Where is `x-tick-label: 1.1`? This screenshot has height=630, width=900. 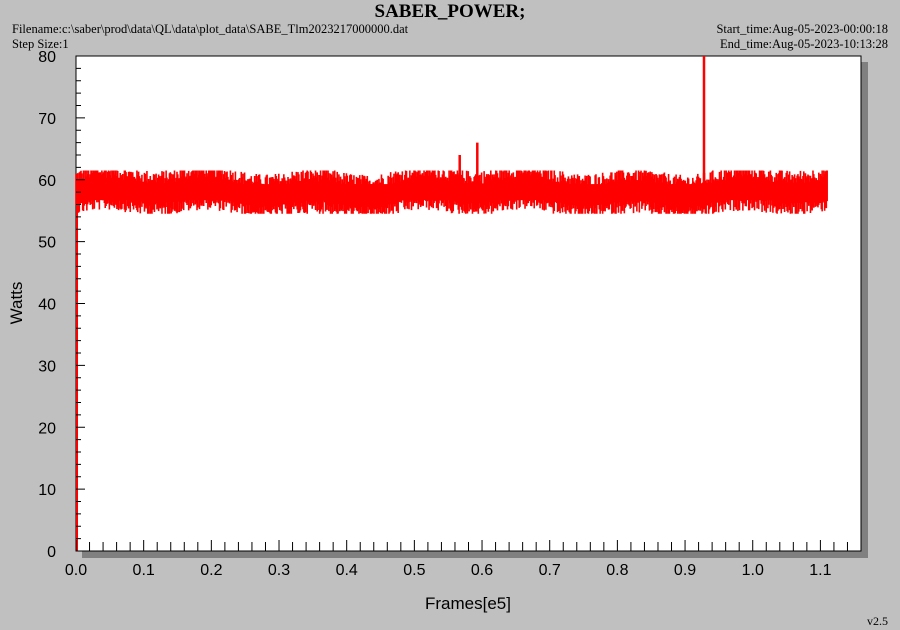 x-tick-label: 1.1 is located at coordinates (820, 570).